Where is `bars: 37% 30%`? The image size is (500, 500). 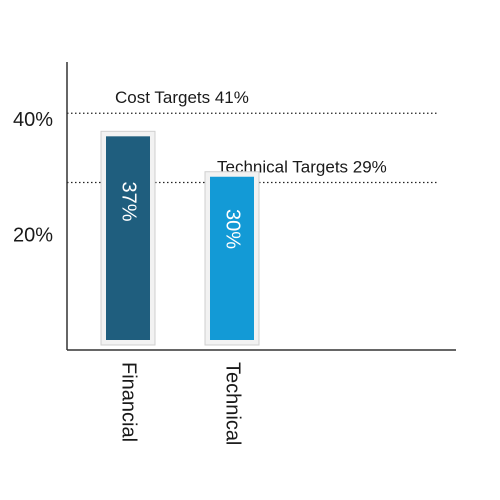
bars: 37% 30% is located at coordinates (180, 238).